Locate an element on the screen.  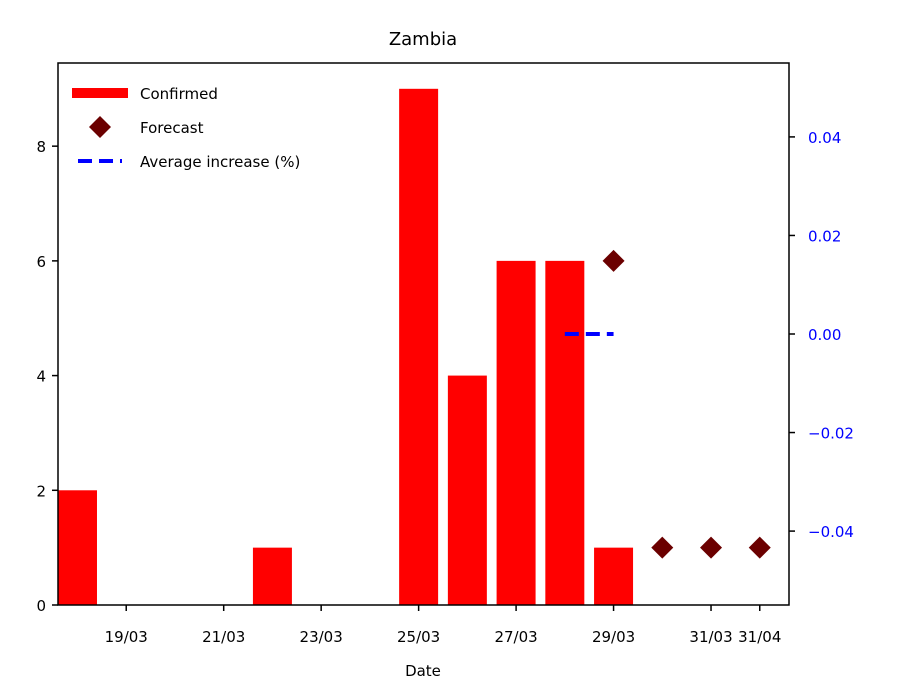
x-axis-label: Date is located at coordinates (423, 671).